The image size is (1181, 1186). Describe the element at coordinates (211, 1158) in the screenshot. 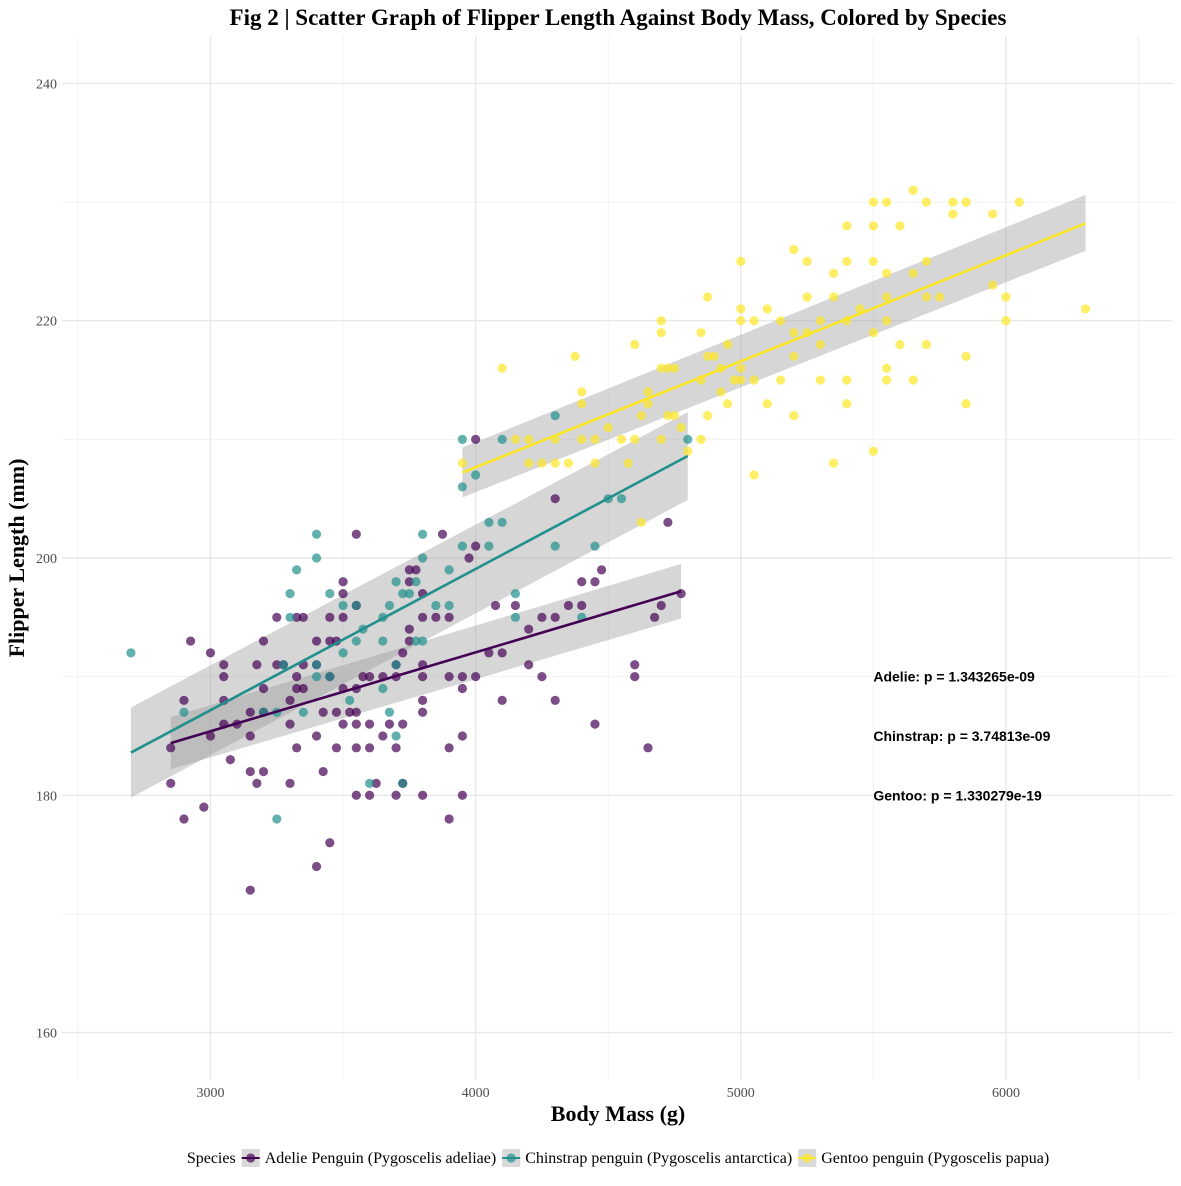

I see `legend-title: Species` at that location.